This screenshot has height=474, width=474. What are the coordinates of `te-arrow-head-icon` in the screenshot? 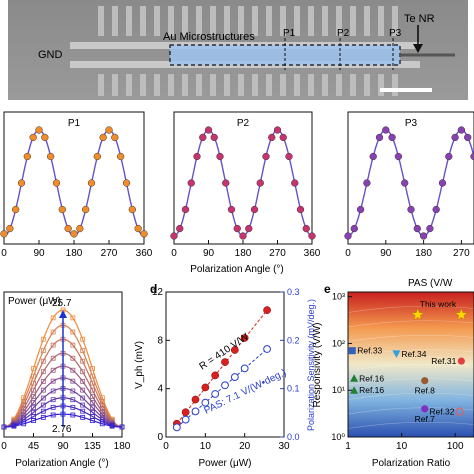 It's located at (418, 48).